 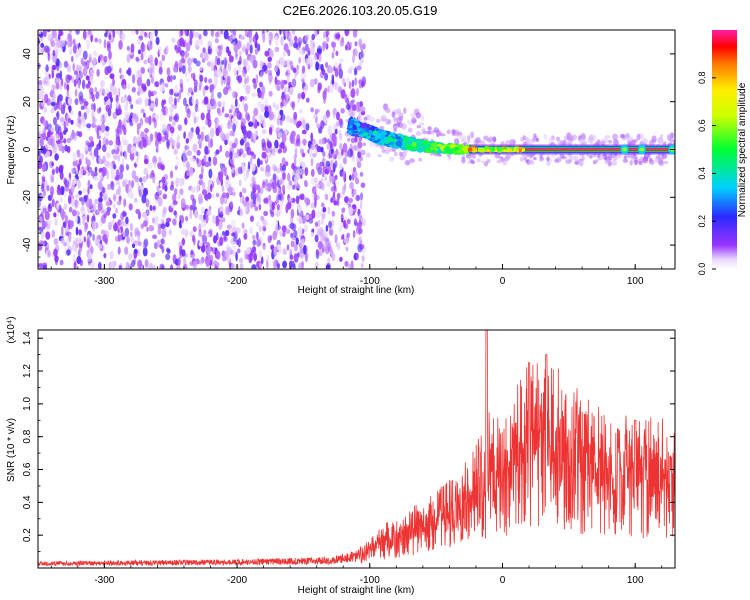 What do you see at coordinates (702, 125) in the screenshot?
I see `colorbar-tick-label: 0.6` at bounding box center [702, 125].